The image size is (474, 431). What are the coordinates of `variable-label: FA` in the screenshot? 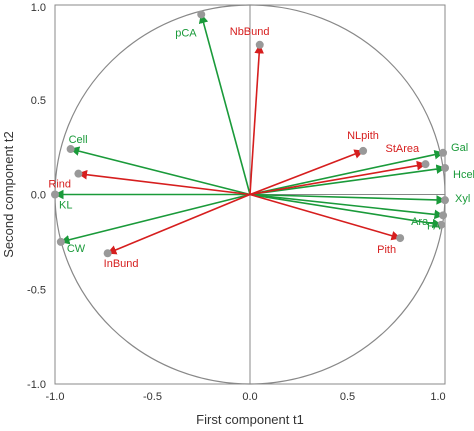 It's located at (434, 226).